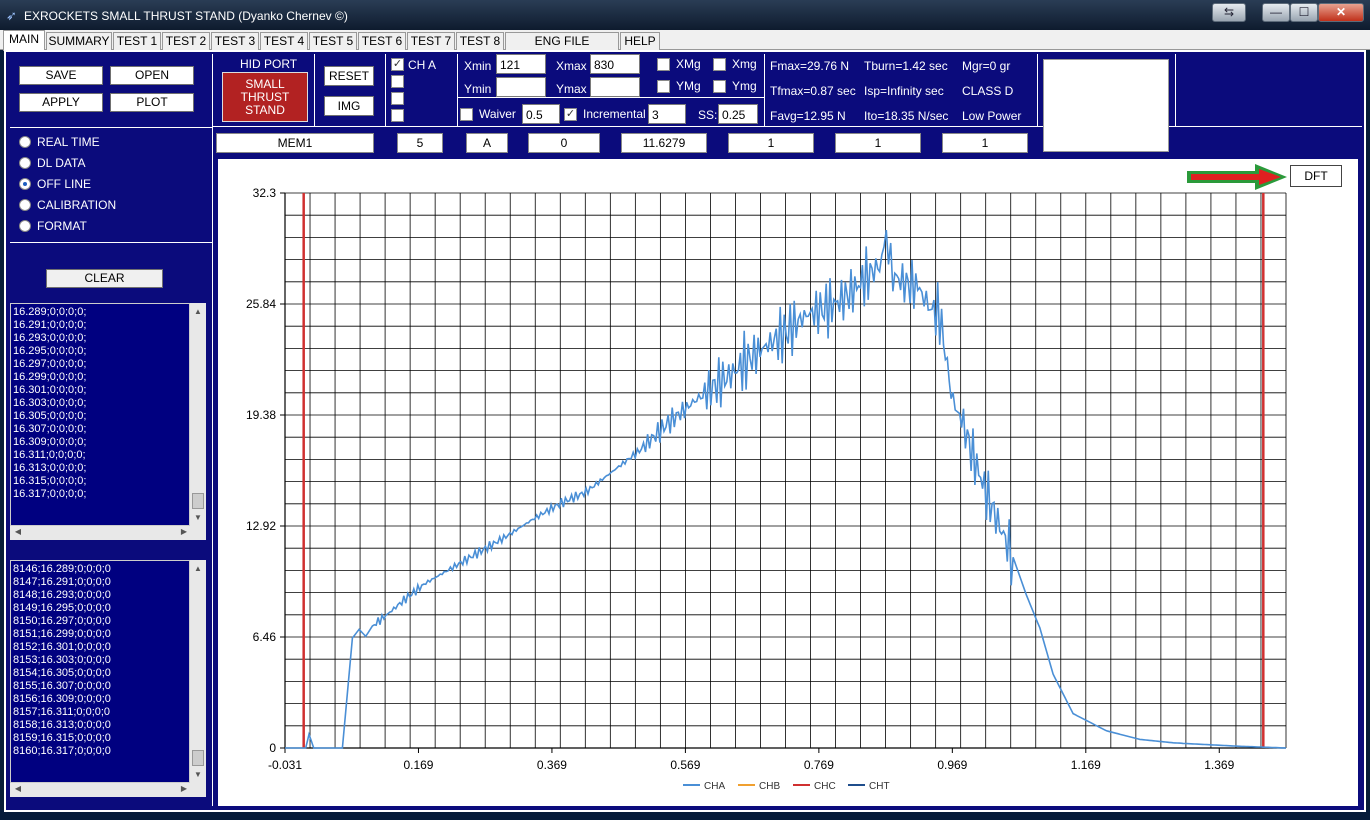 This screenshot has width=1370, height=820. Describe the element at coordinates (269, 64) in the screenshot. I see `hid-port-label: HID PORT` at that location.